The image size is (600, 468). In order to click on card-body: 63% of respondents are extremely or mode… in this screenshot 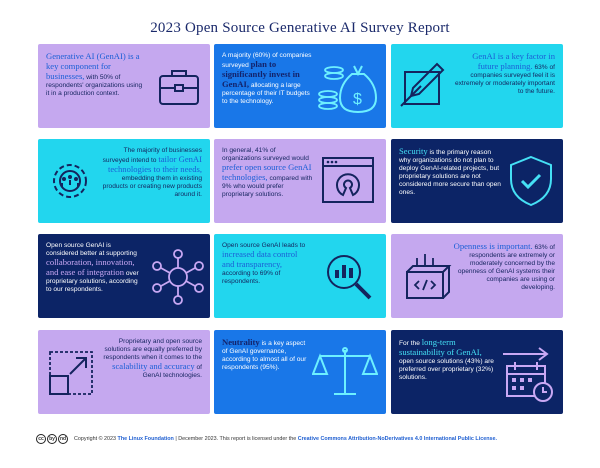, I will do `click(506, 268)`.